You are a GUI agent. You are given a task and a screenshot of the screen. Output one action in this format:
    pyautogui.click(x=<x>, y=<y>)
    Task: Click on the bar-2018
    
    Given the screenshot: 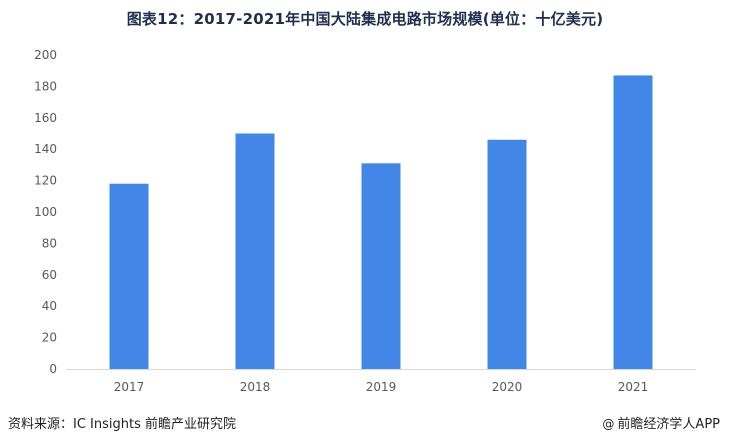 What is the action you would take?
    pyautogui.click(x=255, y=251)
    